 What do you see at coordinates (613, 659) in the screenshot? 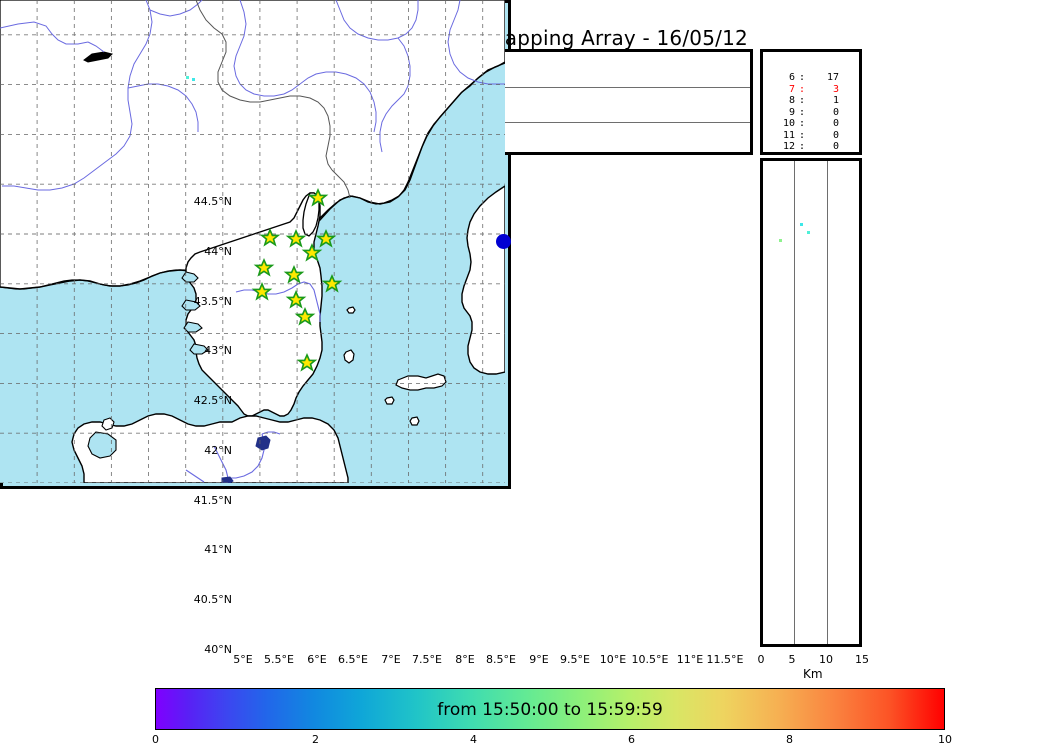
I see `map-xtick-10E: 10°E` at bounding box center [613, 659].